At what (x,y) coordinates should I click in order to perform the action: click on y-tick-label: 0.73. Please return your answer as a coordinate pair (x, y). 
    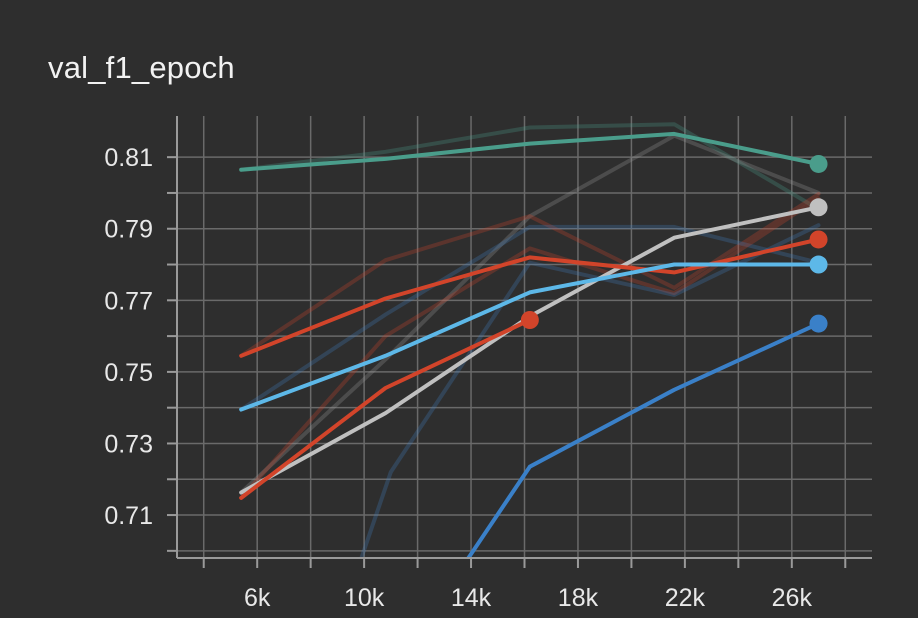
    Looking at the image, I should click on (128, 444).